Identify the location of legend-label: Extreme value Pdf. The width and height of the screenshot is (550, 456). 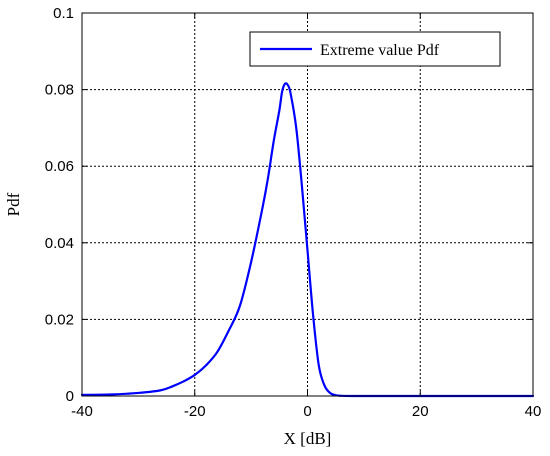
(380, 50).